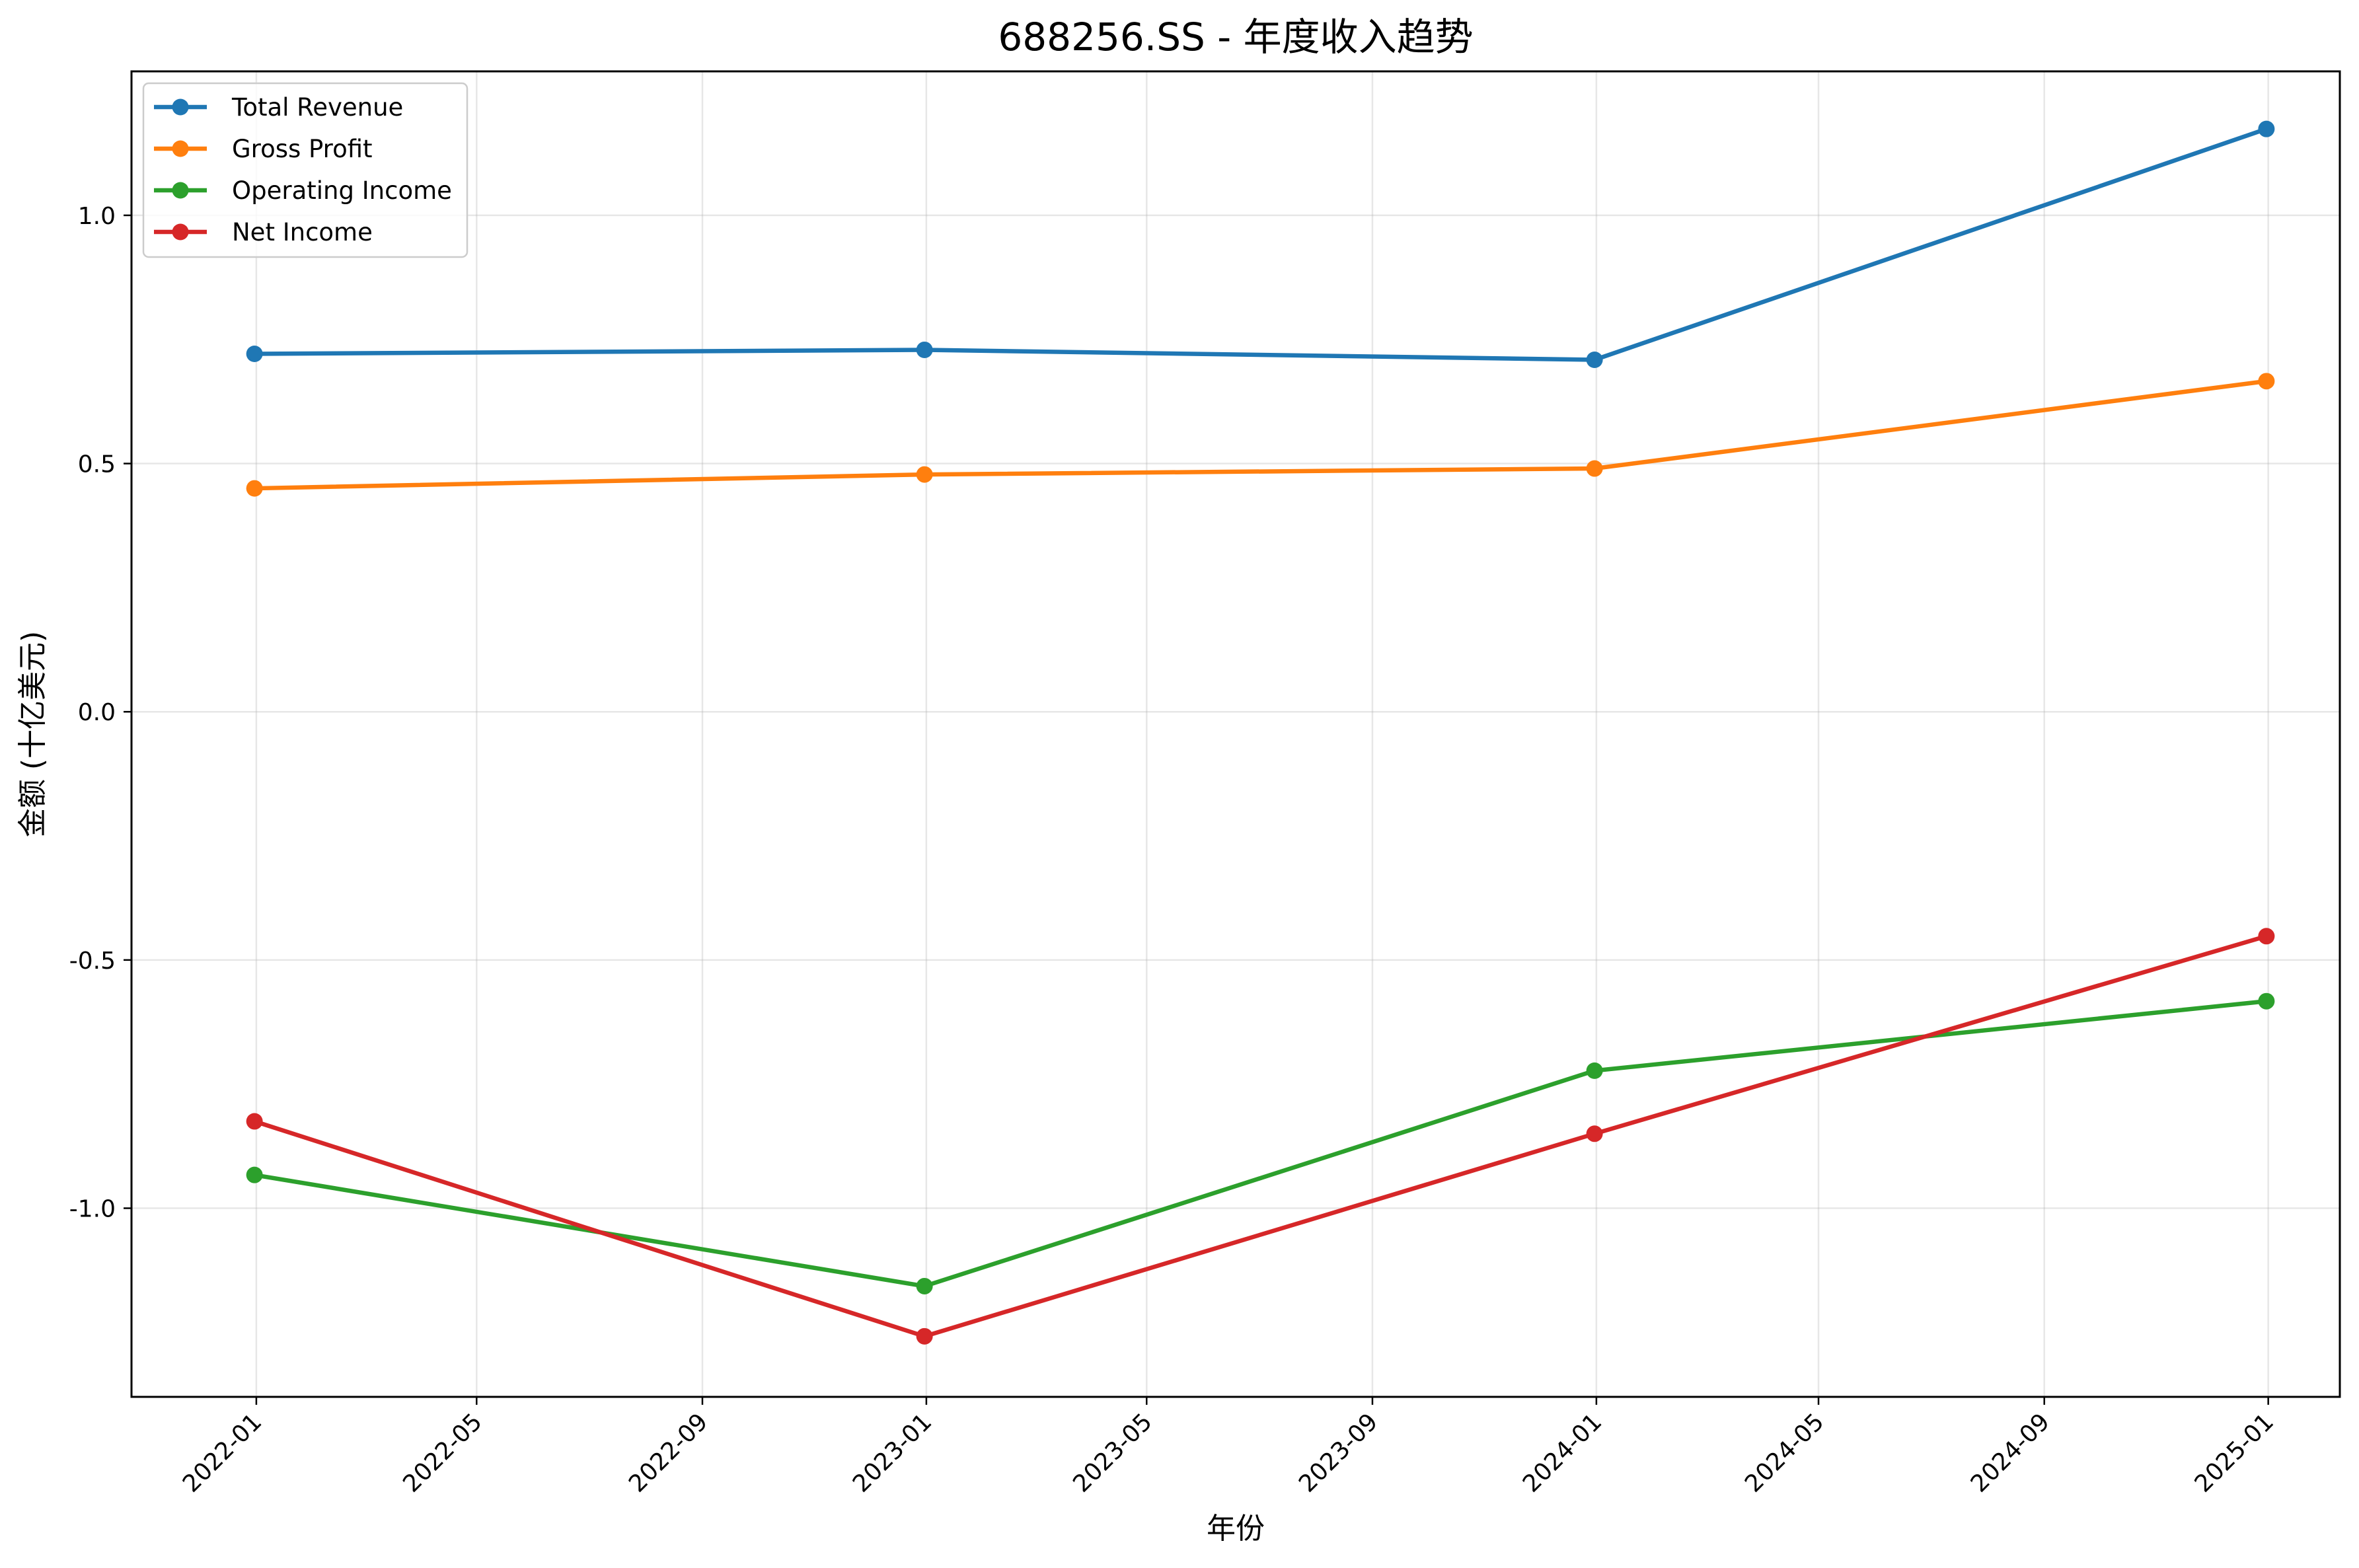 The height and width of the screenshot is (1568, 2359). I want to click on legend-label: Operating Income, so click(342, 190).